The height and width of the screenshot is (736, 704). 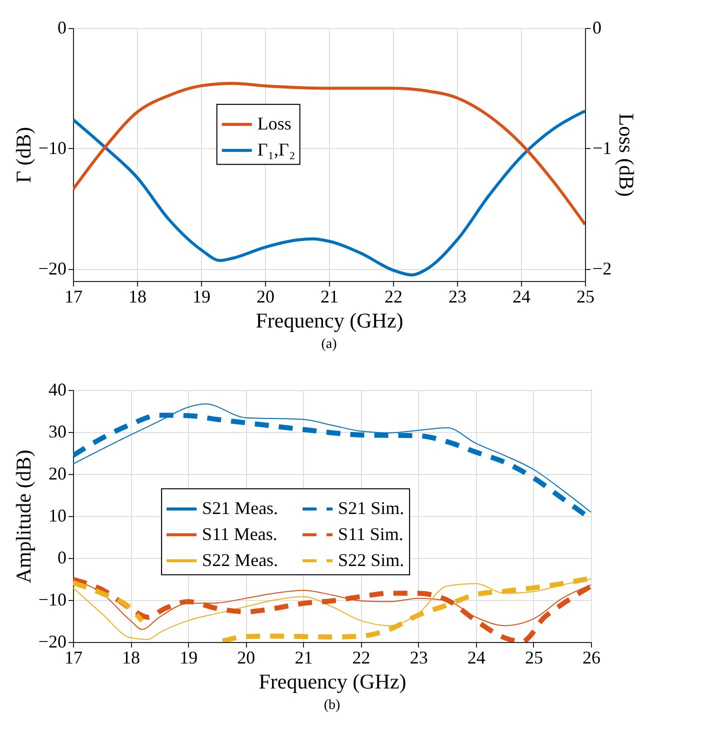 I want to click on x-tick-label: 26, so click(x=591, y=658).